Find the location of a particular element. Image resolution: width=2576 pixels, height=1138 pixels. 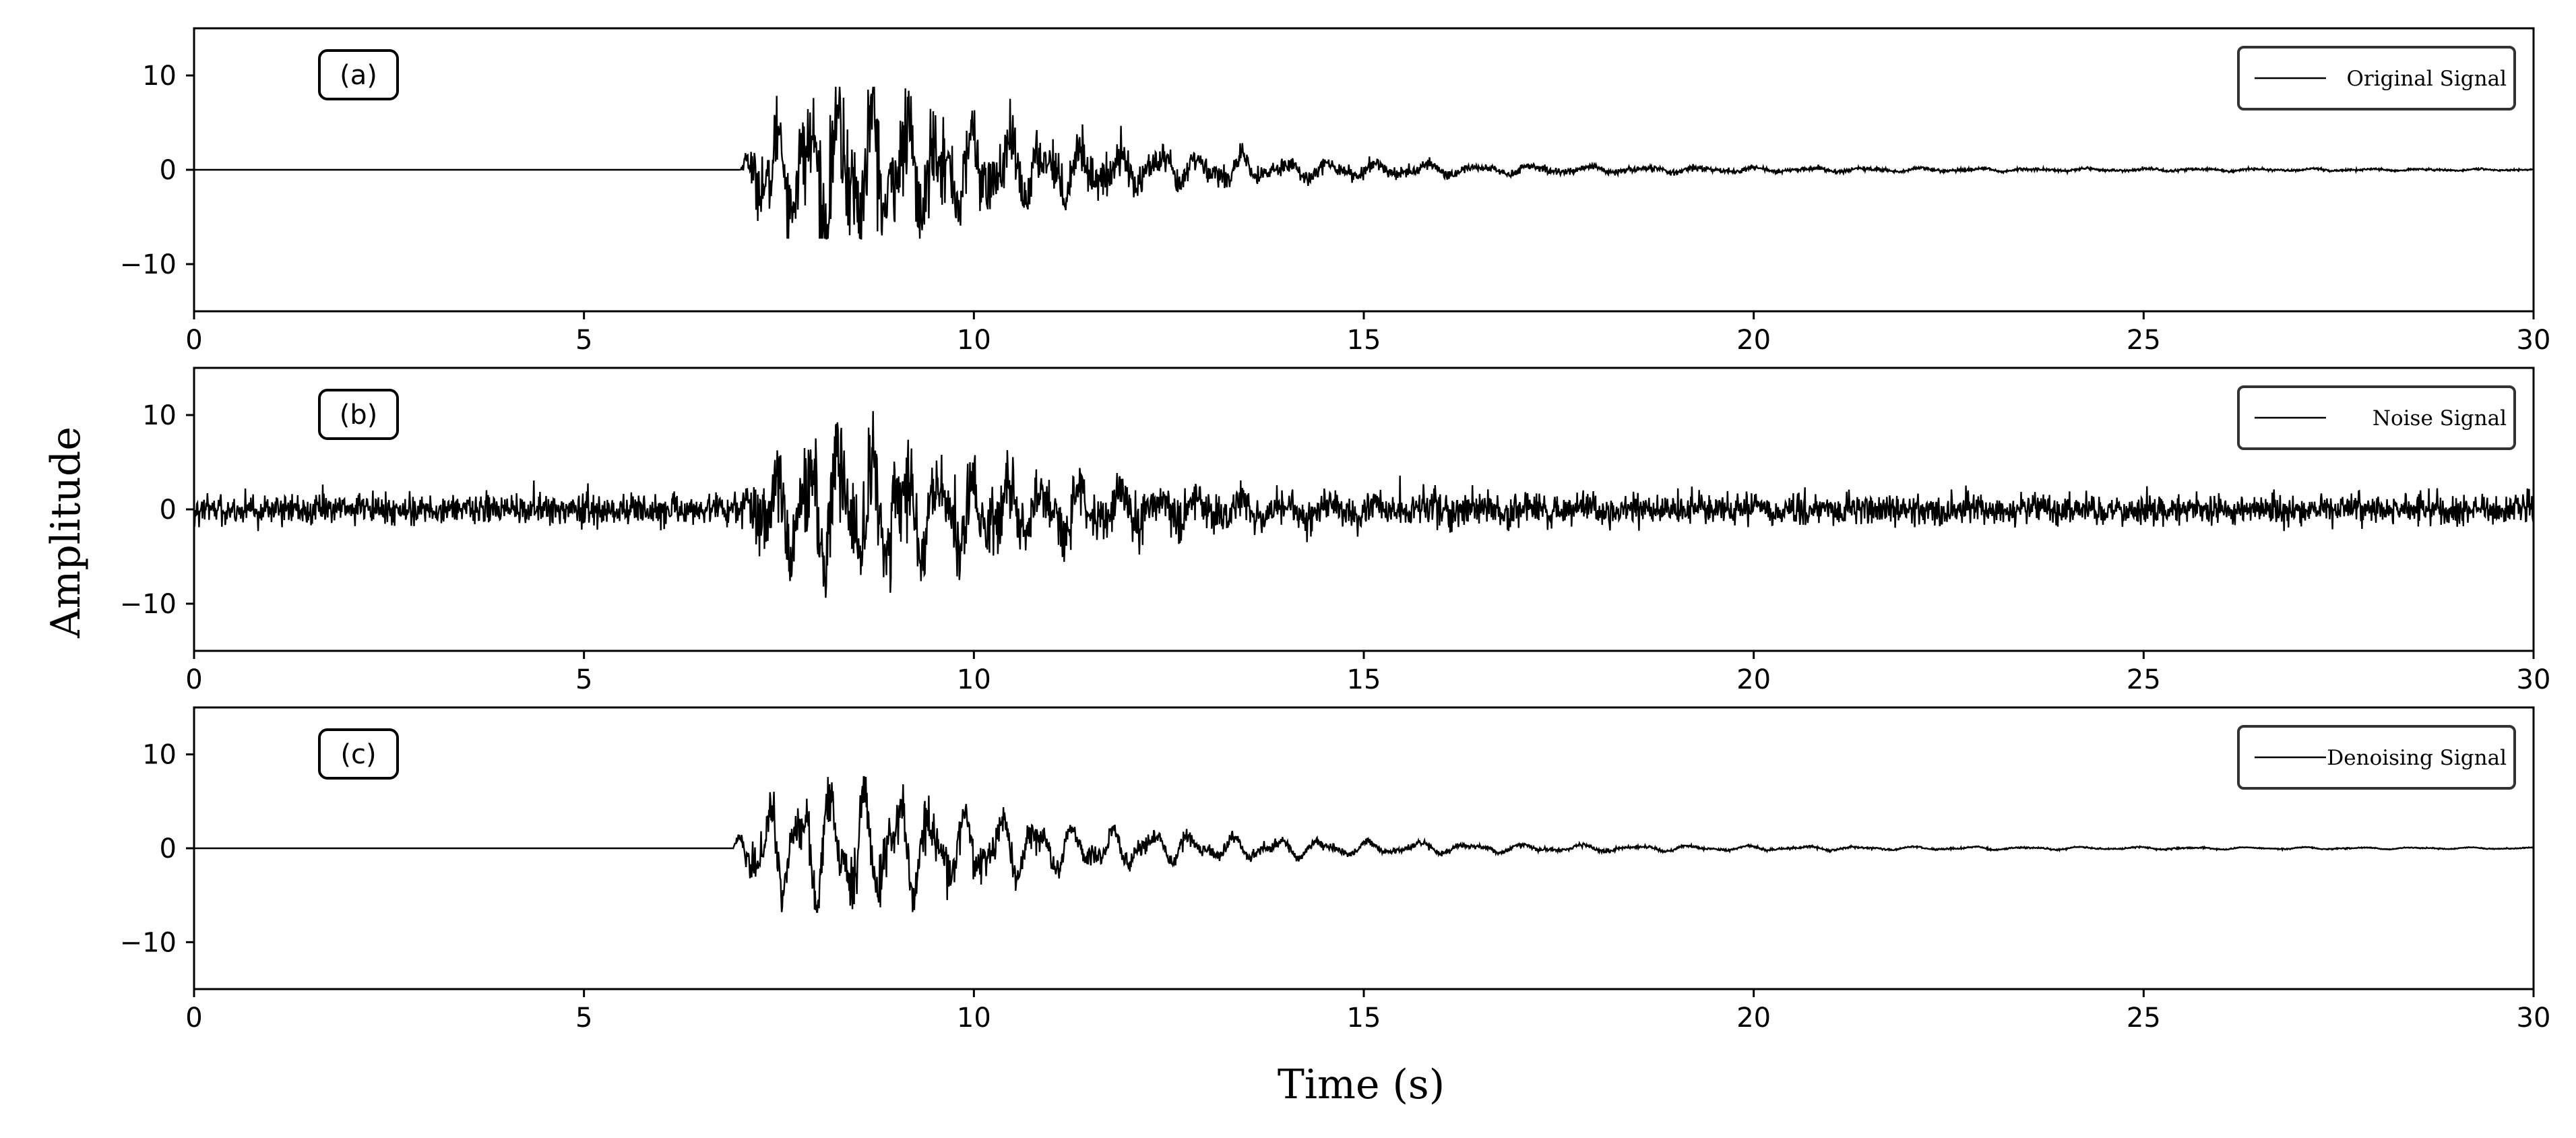

legend-label: Original Signal is located at coordinates (2427, 79).